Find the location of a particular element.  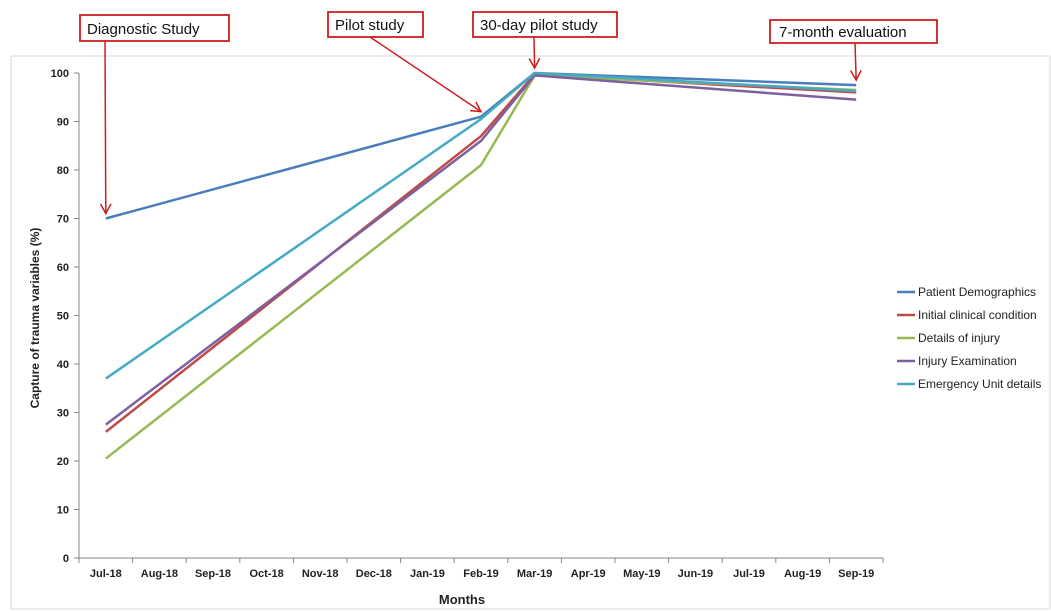

x-tick-label: Apr-19 is located at coordinates (588, 574).